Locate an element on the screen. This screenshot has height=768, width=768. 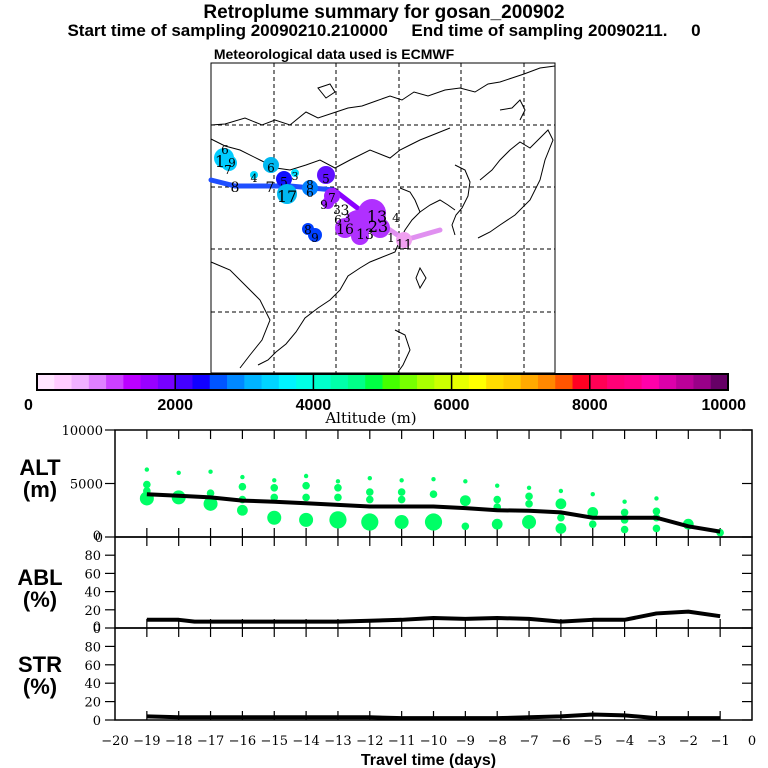
mean-altitude-line is located at coordinates (433, 513).